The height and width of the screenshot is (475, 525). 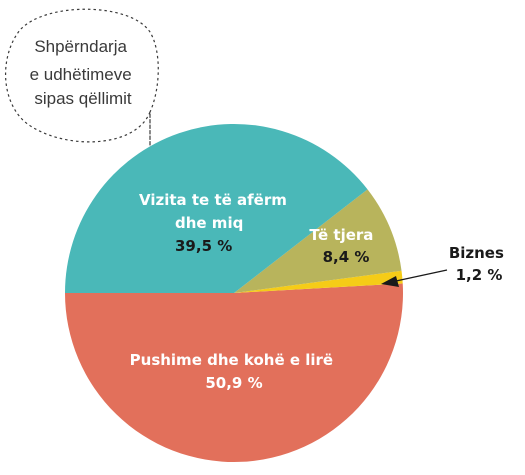 I want to click on arrow-head-icon, so click(x=390, y=281).